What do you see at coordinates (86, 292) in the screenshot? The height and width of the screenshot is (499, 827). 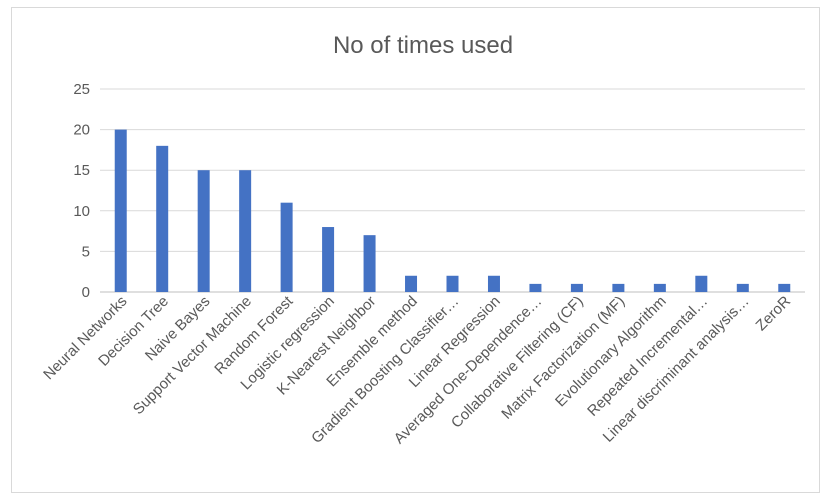 I see `y-tick-label: 0` at bounding box center [86, 292].